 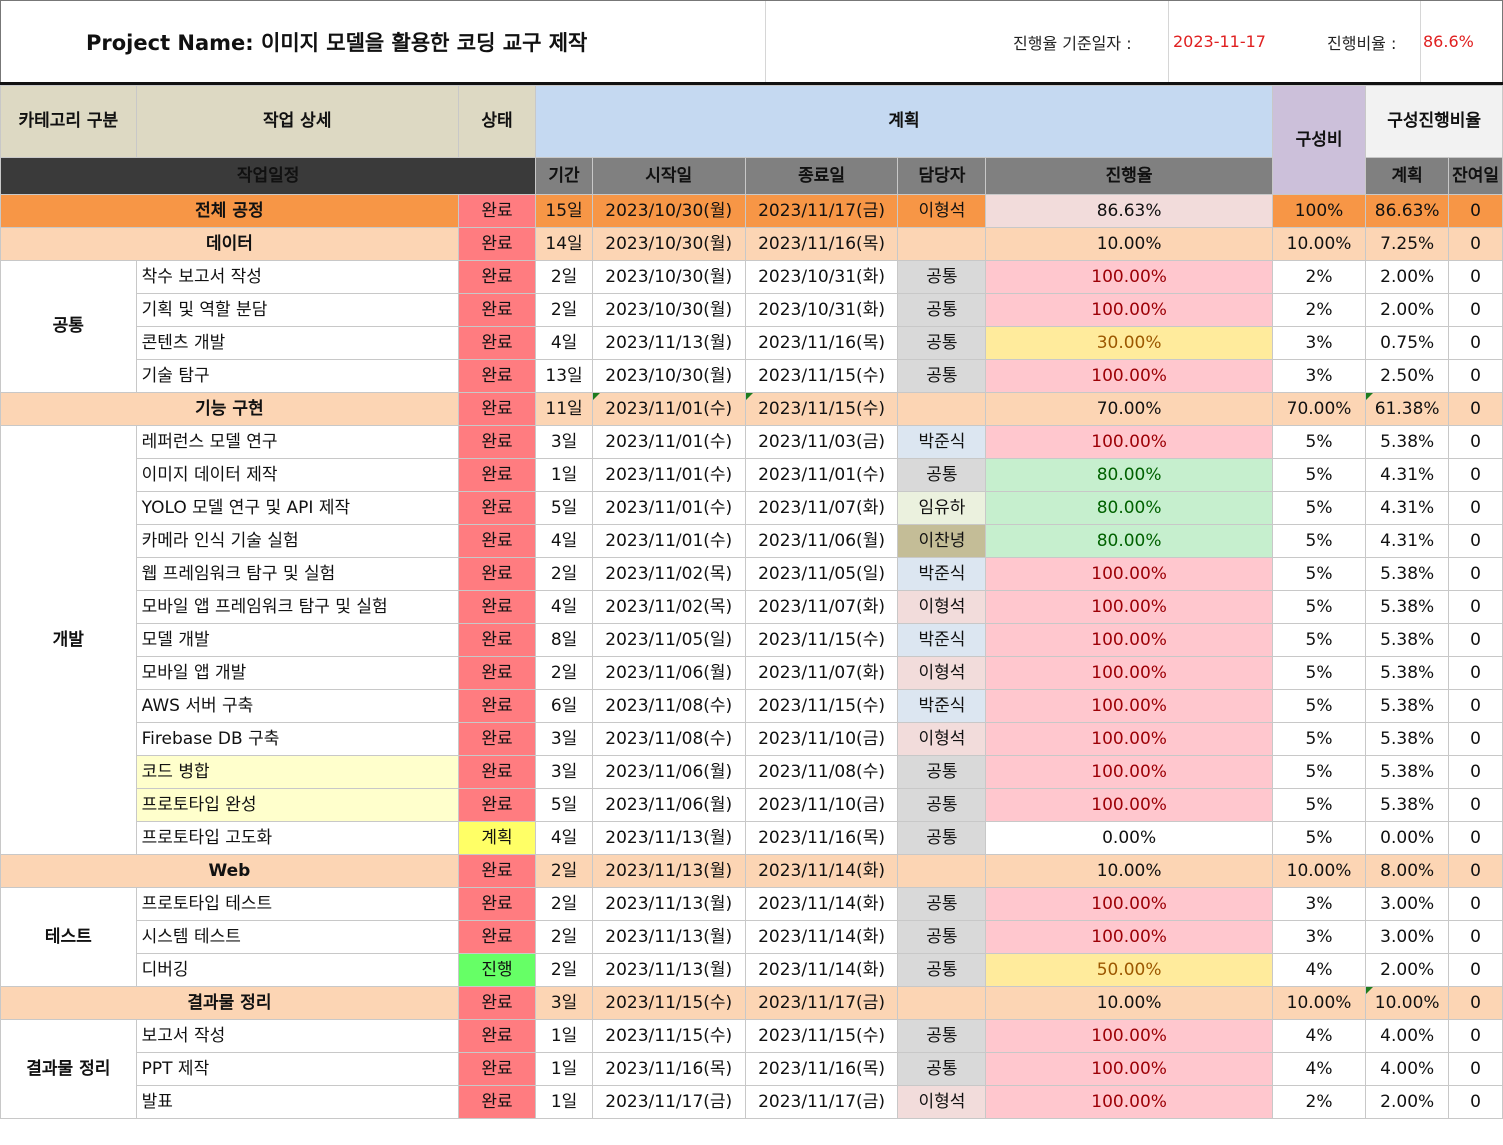 I want to click on duration-cell: 8일, so click(x=564, y=640).